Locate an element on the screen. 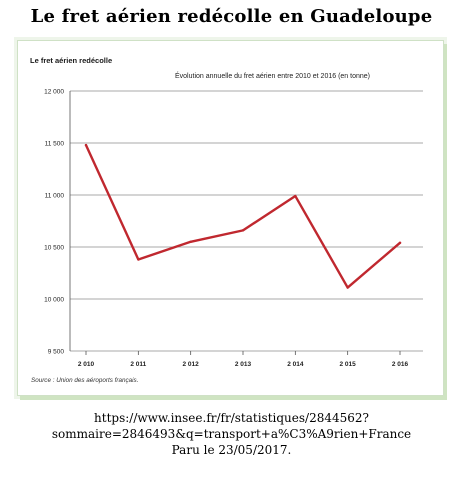  chart-title: Le fret aérien redécolle is located at coordinates (71, 60).